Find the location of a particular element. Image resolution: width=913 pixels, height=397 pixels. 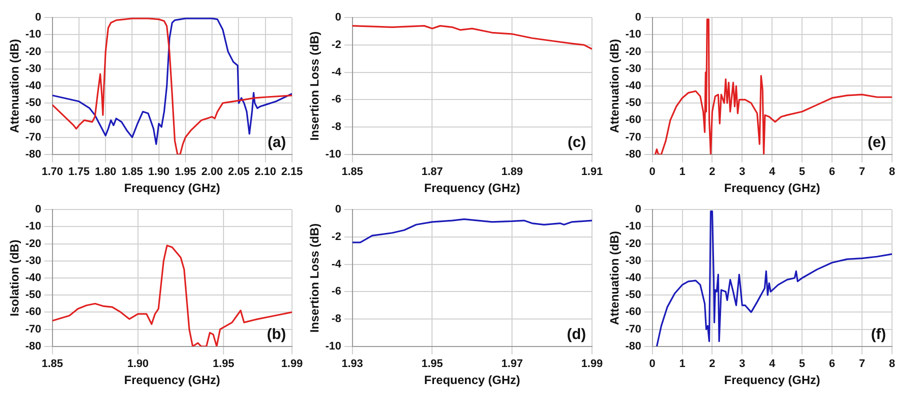

annotation: (f) is located at coordinates (878, 335).